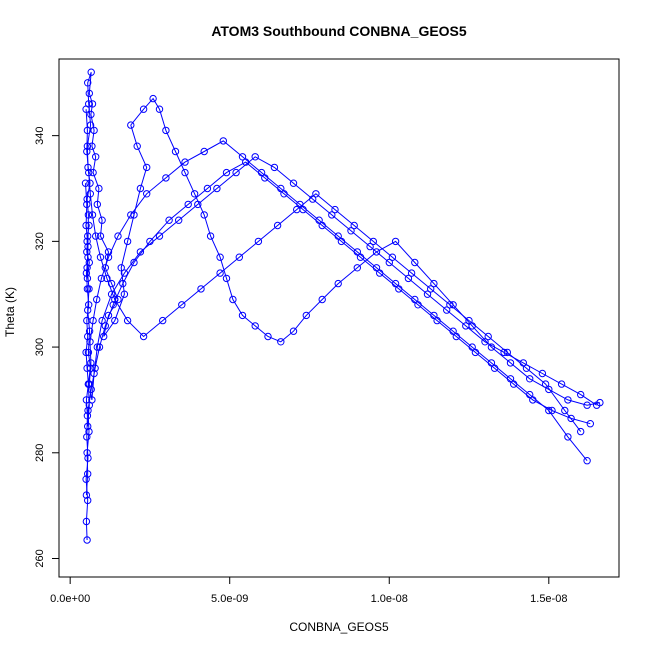  I want to click on y-tick-label: 320, so click(40, 241).